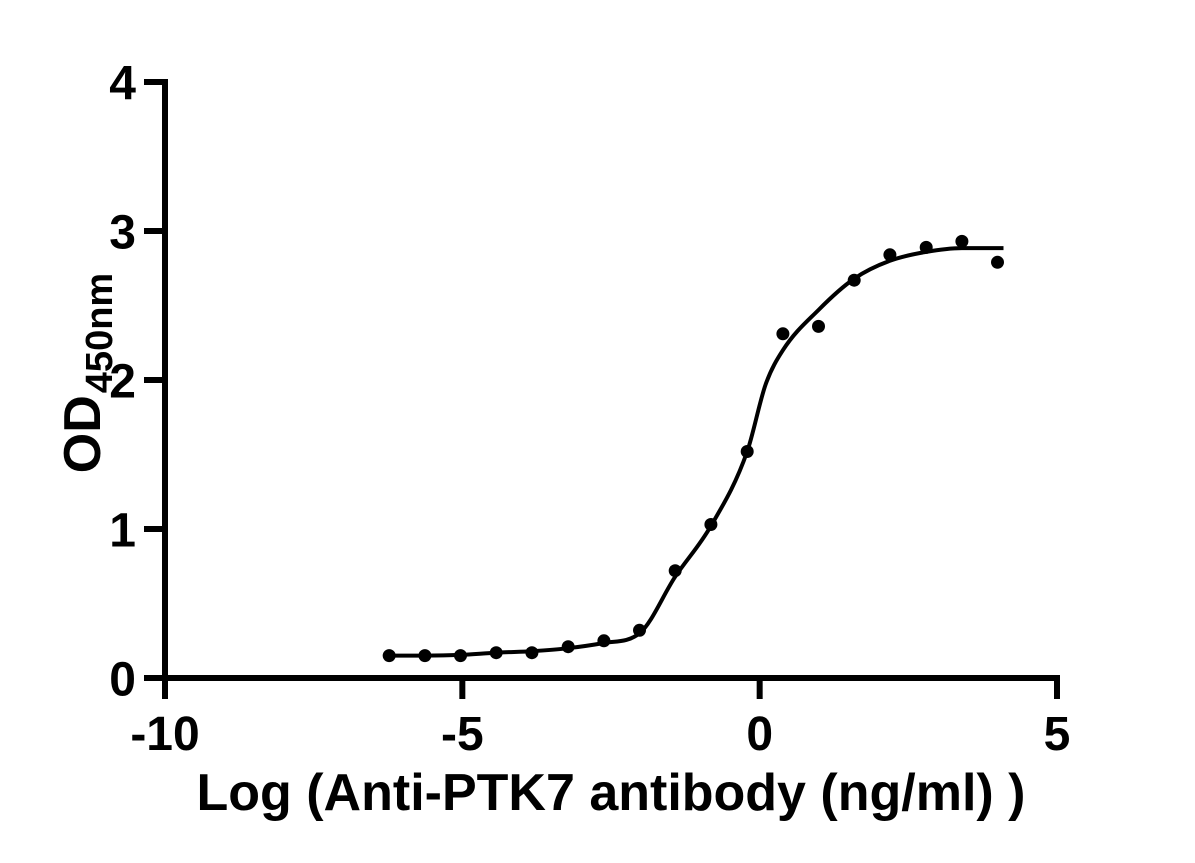  Describe the element at coordinates (611, 793) in the screenshot. I see `x-axis-title: Log (Anti-PTK7 antibody (ng/ml) )` at that location.